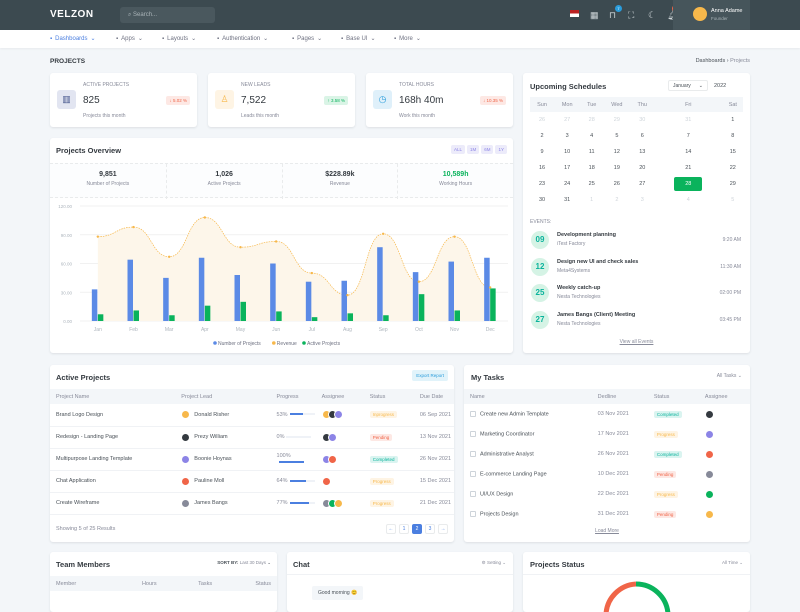  I want to click on calendar-day: 21, so click(688, 168).